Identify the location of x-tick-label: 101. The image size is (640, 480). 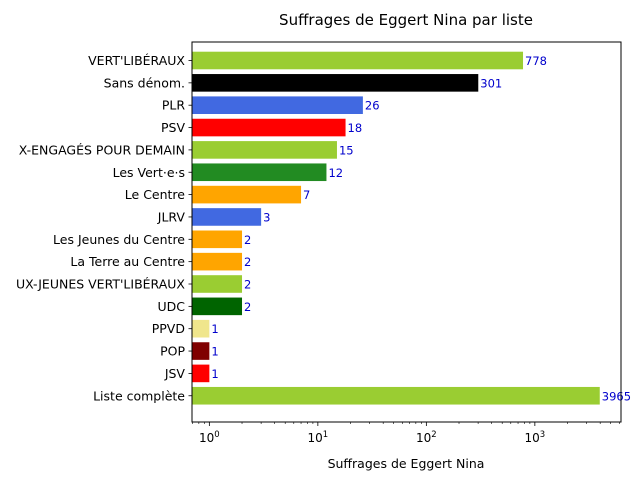
(318, 437).